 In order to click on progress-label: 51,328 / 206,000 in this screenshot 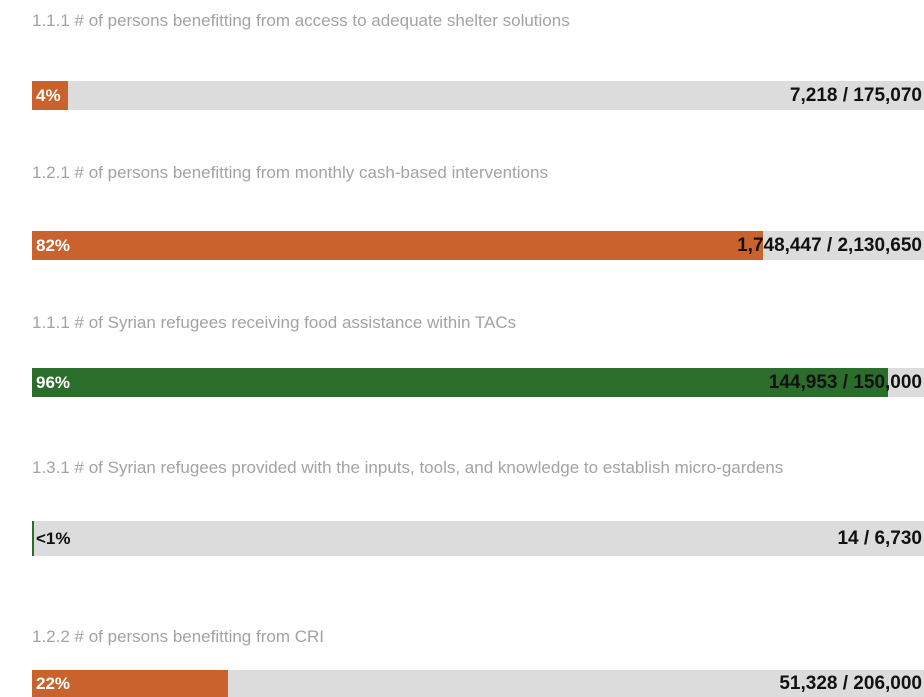, I will do `click(850, 683)`.